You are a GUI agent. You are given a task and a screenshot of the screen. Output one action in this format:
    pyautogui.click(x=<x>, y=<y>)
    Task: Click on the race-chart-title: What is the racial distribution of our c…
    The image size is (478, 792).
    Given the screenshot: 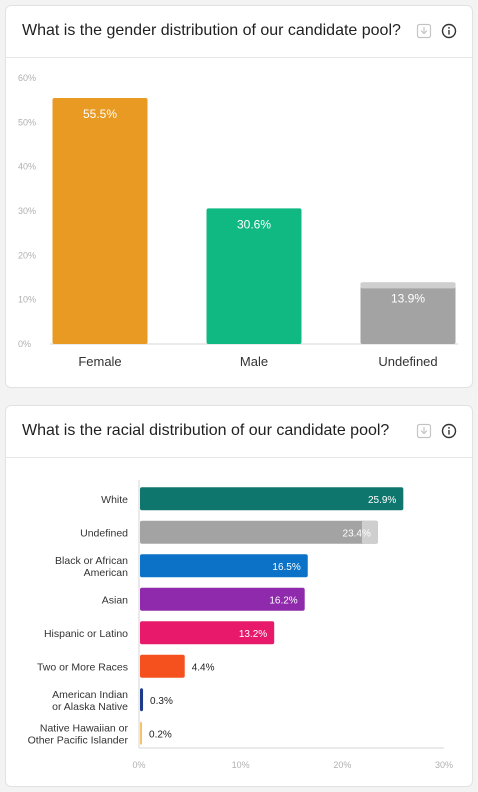 What is the action you would take?
    pyautogui.click(x=206, y=430)
    